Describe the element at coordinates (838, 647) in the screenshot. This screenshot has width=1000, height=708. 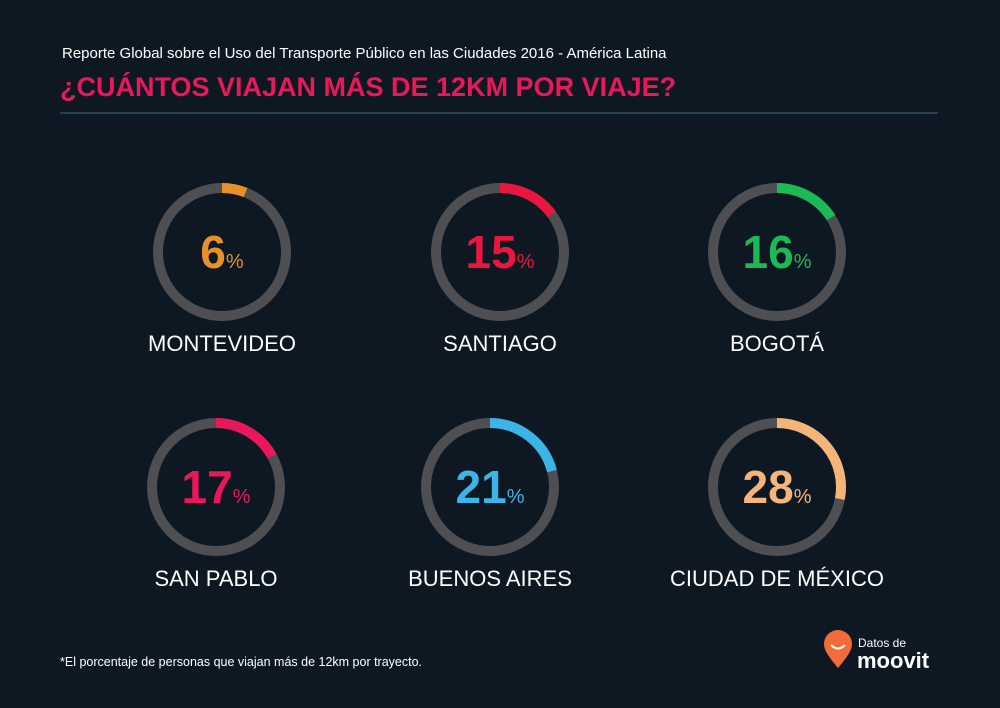
I see `logo-smile` at that location.